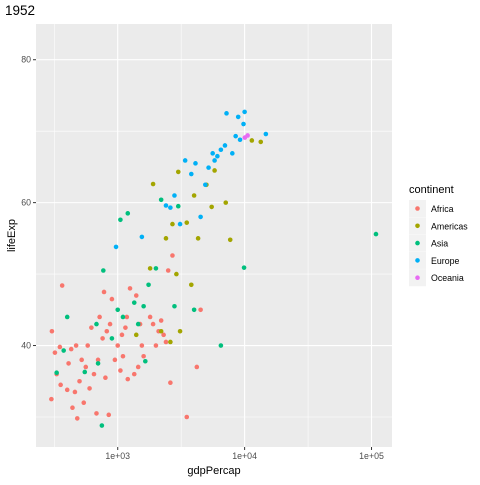 The image size is (480, 485). Describe the element at coordinates (449, 226) in the screenshot. I see `legend-label-americas: Americas` at that location.